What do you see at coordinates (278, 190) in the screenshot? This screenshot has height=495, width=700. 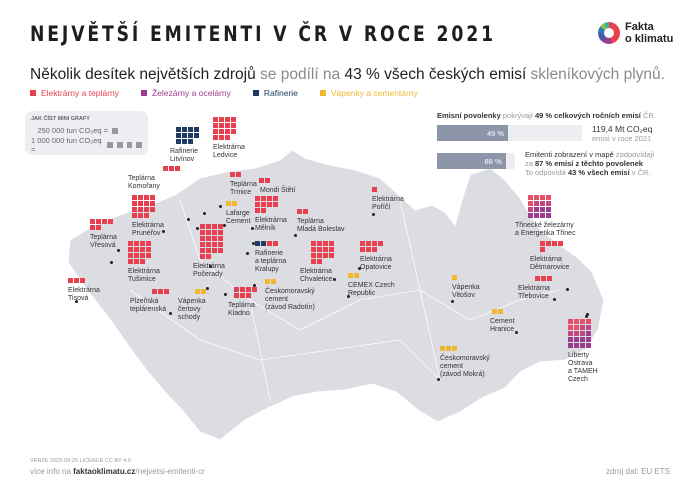 I see `facility-label: Mondi Štětí` at bounding box center [278, 190].